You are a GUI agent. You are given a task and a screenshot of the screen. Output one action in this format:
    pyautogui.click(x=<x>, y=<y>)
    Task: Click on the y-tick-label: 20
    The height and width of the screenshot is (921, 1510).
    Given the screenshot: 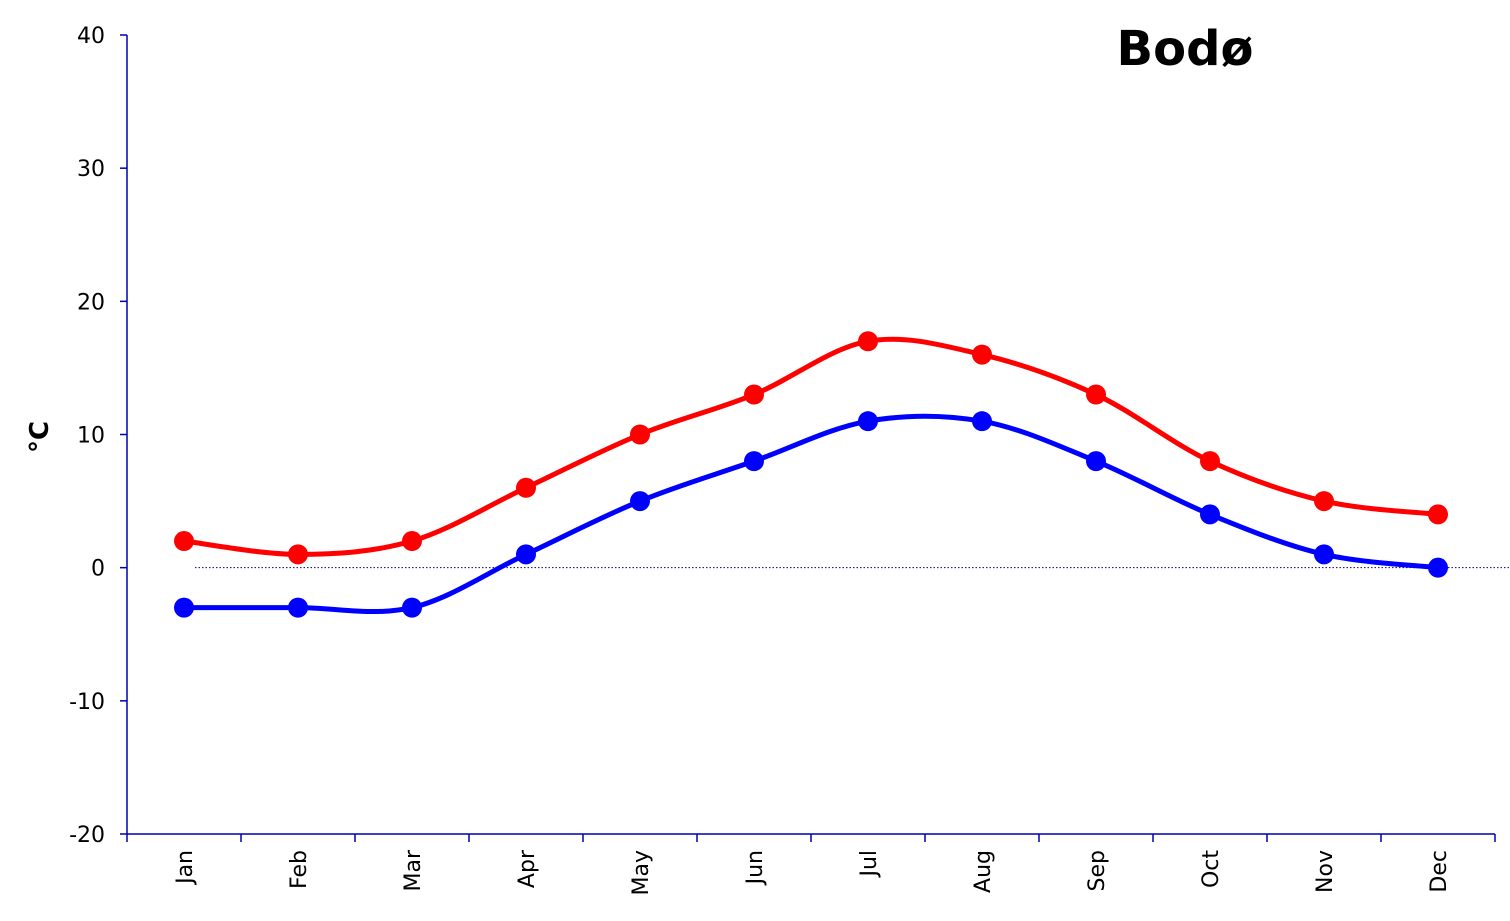 What is the action you would take?
    pyautogui.click(x=91, y=302)
    